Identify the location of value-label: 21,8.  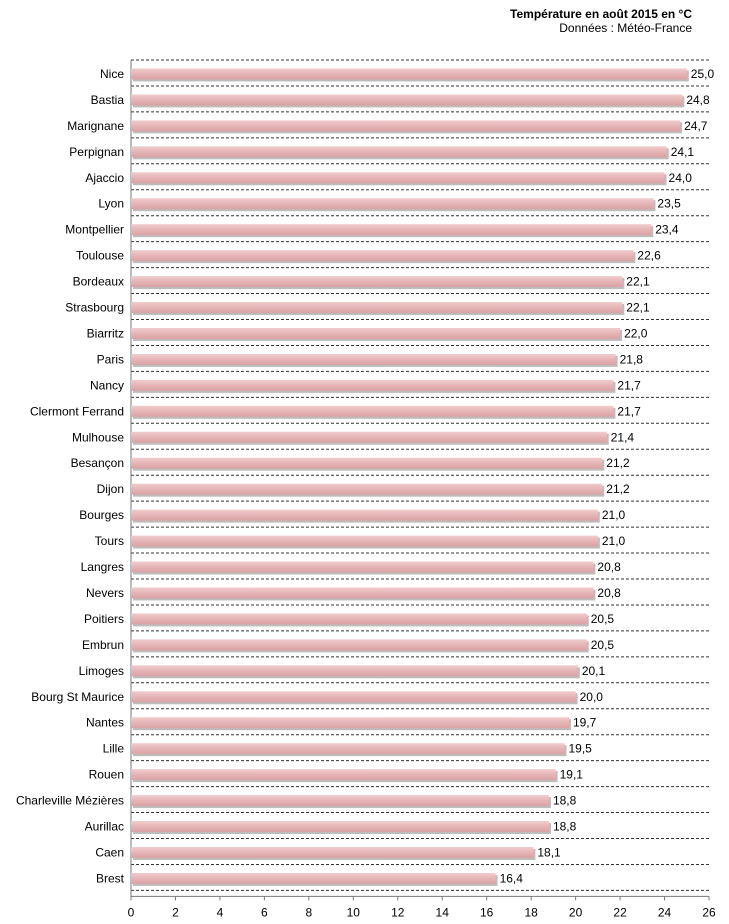
(632, 359).